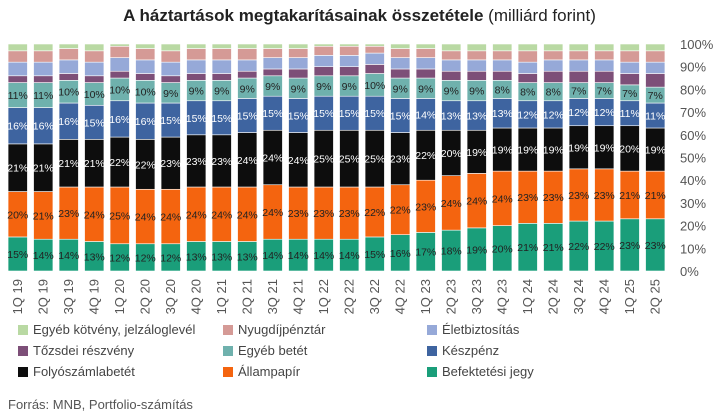 This screenshot has width=719, height=418. What do you see at coordinates (144, 296) in the screenshot?
I see `x-tick-label: 2Q 20` at bounding box center [144, 296].